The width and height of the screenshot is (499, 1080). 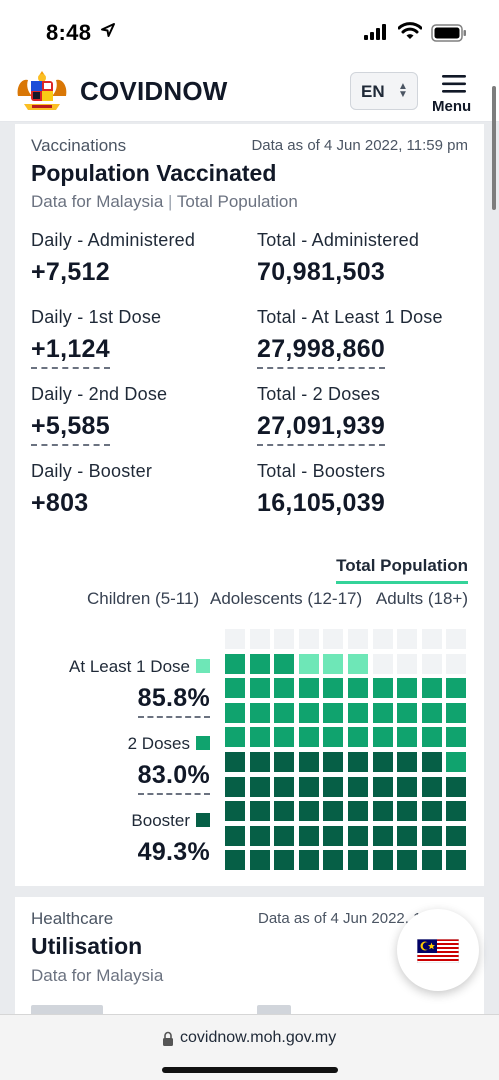 I want to click on legend-item: 2 Doses, so click(x=169, y=744).